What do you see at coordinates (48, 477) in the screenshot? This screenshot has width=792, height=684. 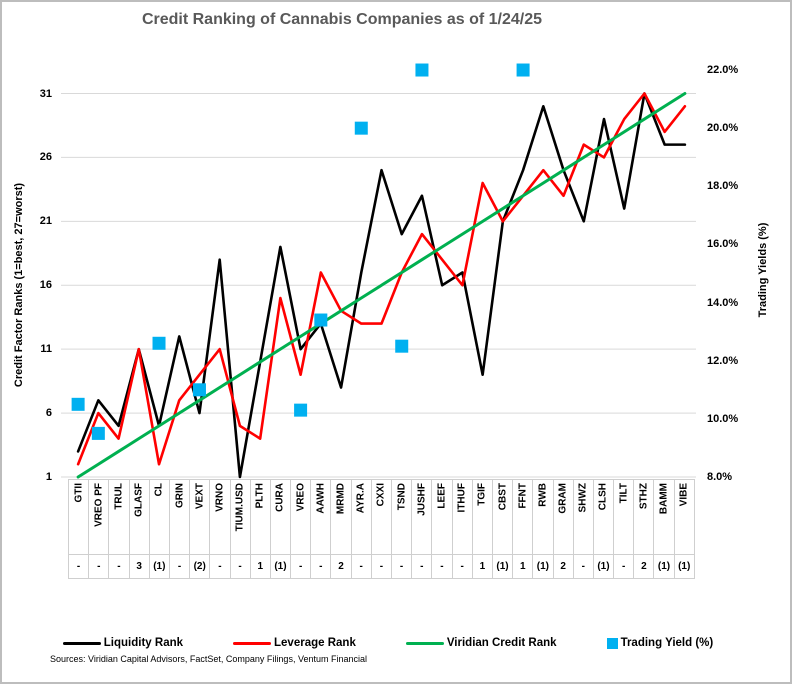 I see `y-left-tick-label: 1` at bounding box center [48, 477].